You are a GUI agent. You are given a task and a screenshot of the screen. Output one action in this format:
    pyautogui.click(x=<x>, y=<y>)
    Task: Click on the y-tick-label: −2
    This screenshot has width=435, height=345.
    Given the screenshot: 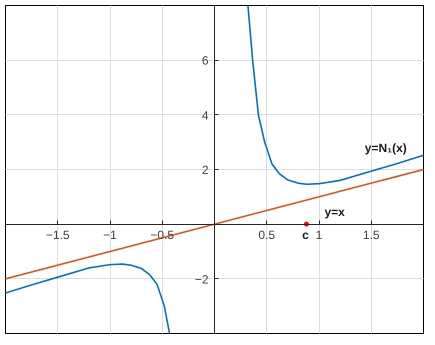 What is the action you would take?
    pyautogui.click(x=201, y=279)
    